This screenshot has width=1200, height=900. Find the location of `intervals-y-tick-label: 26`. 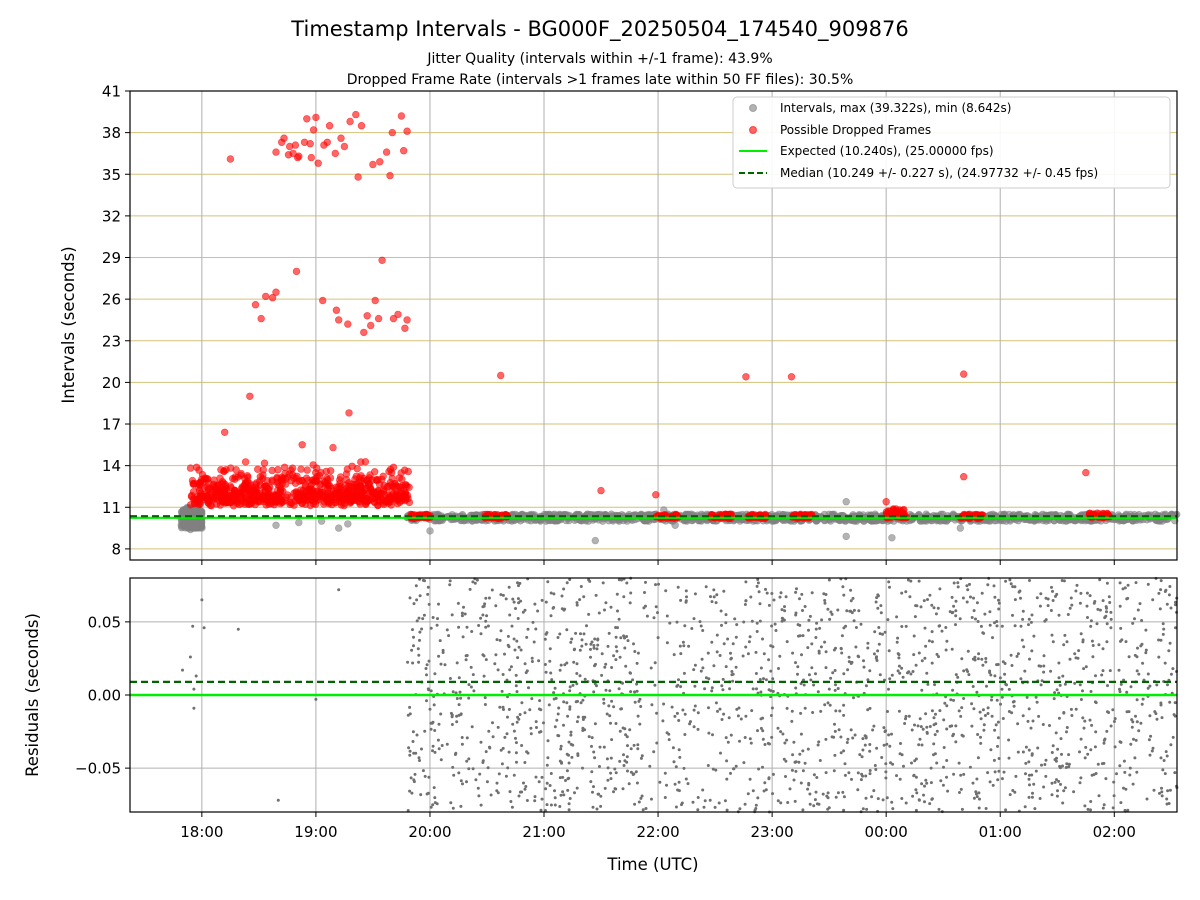

intervals-y-tick-label: 26 is located at coordinates (111, 300).